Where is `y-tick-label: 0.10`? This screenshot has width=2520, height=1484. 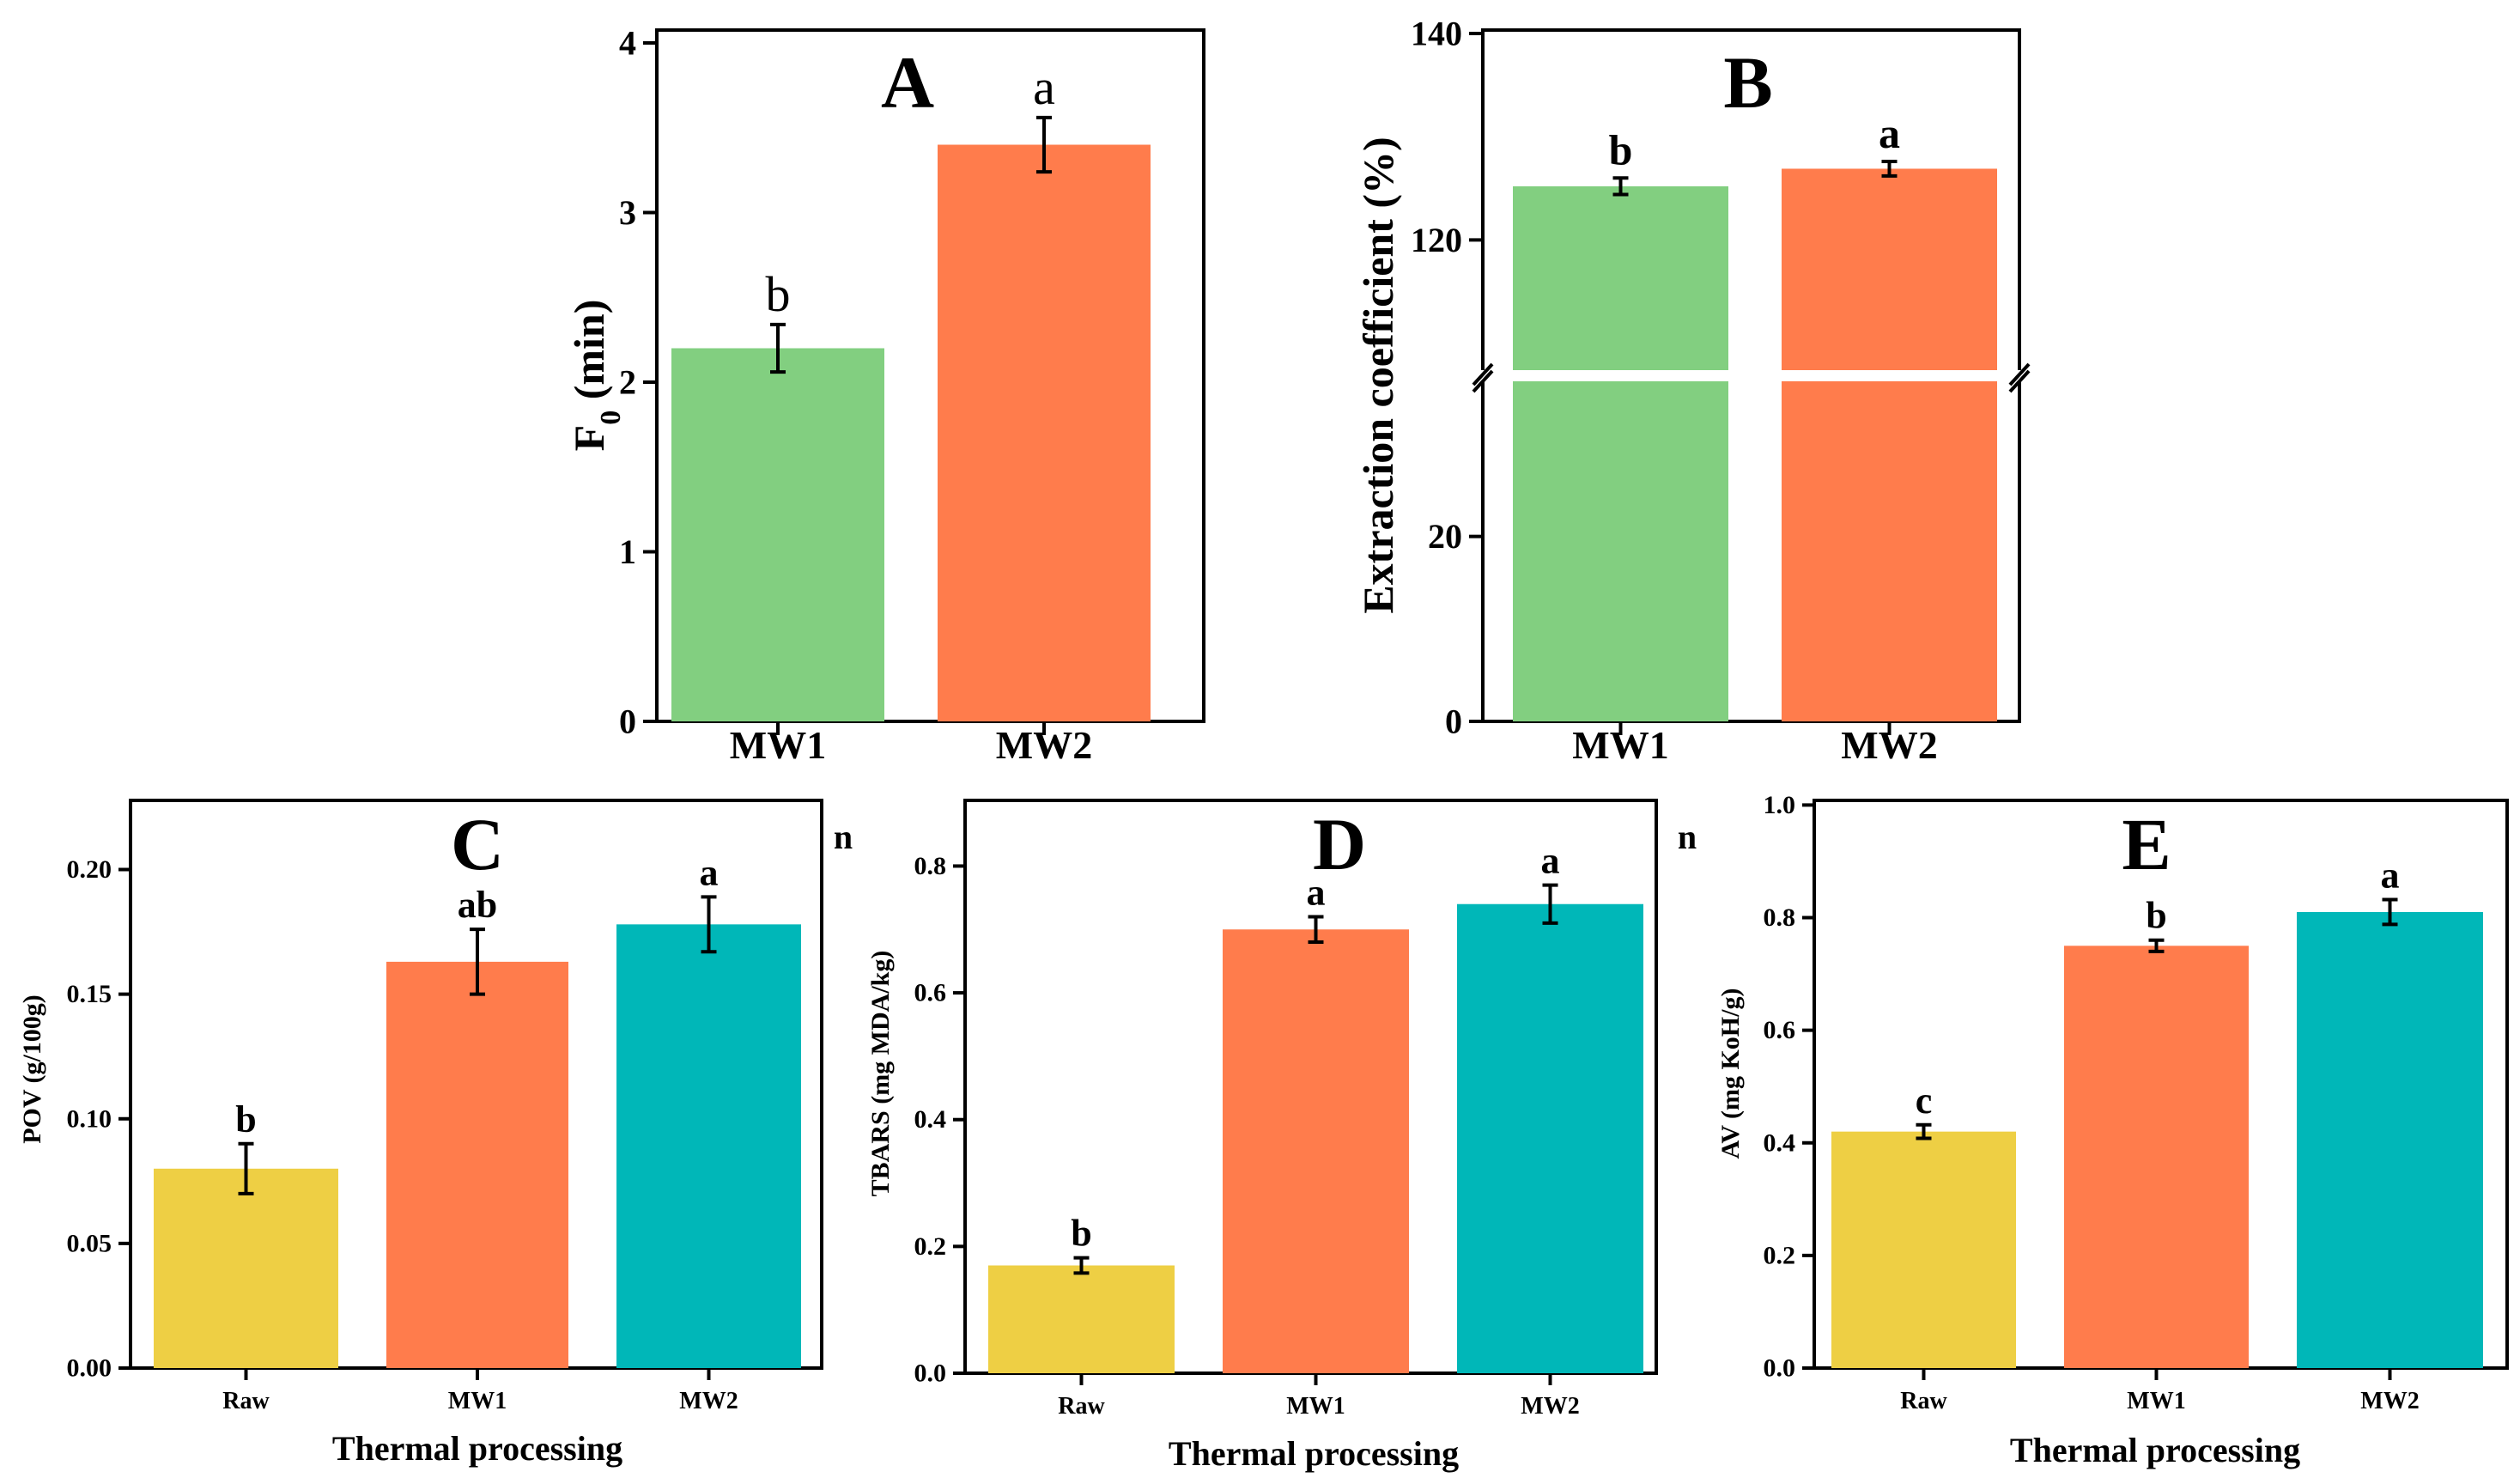 y-tick-label: 0.10 is located at coordinates (89, 1118).